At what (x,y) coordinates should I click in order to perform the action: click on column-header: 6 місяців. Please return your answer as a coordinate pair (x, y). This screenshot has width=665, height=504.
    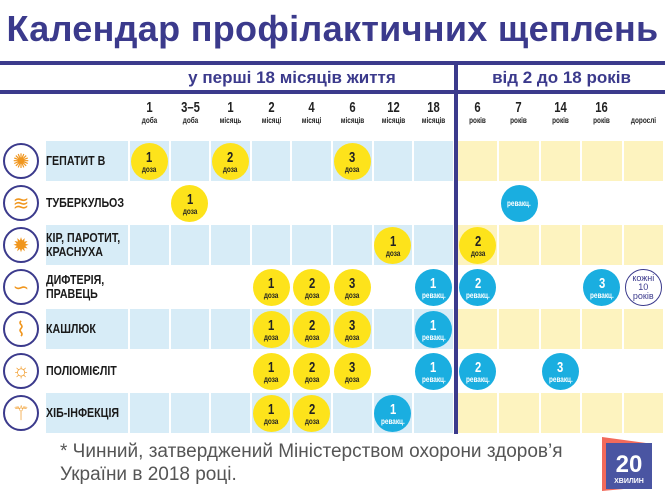
    Looking at the image, I should click on (352, 113).